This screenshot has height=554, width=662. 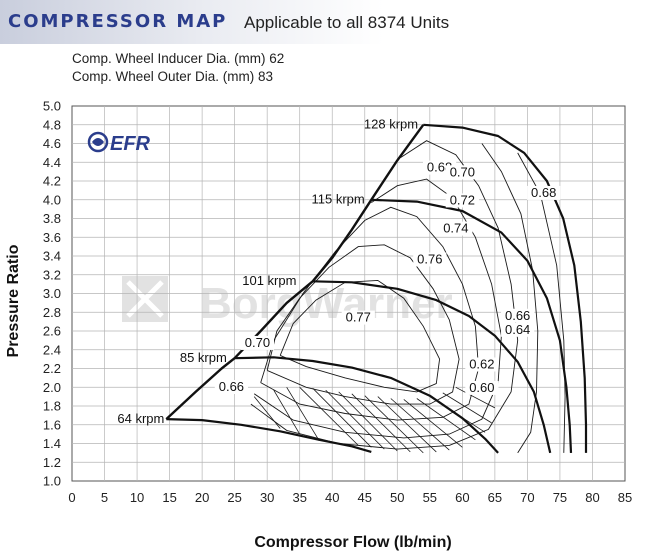 What do you see at coordinates (560, 497) in the screenshot?
I see `x-tick-label: 75` at bounding box center [560, 497].